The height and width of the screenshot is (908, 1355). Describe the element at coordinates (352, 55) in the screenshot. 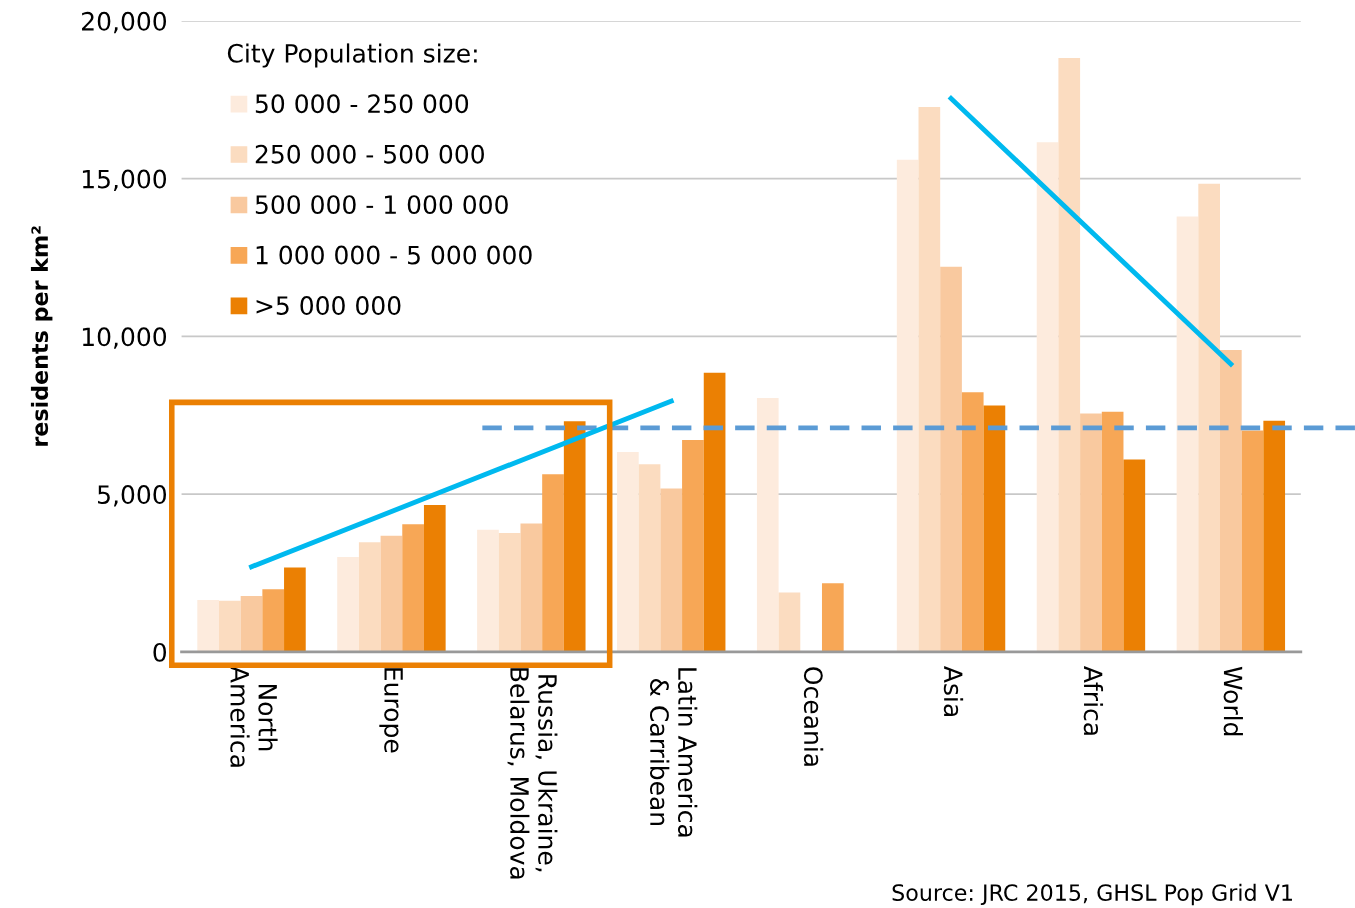

I see `legend-title: City Population size:` at that location.